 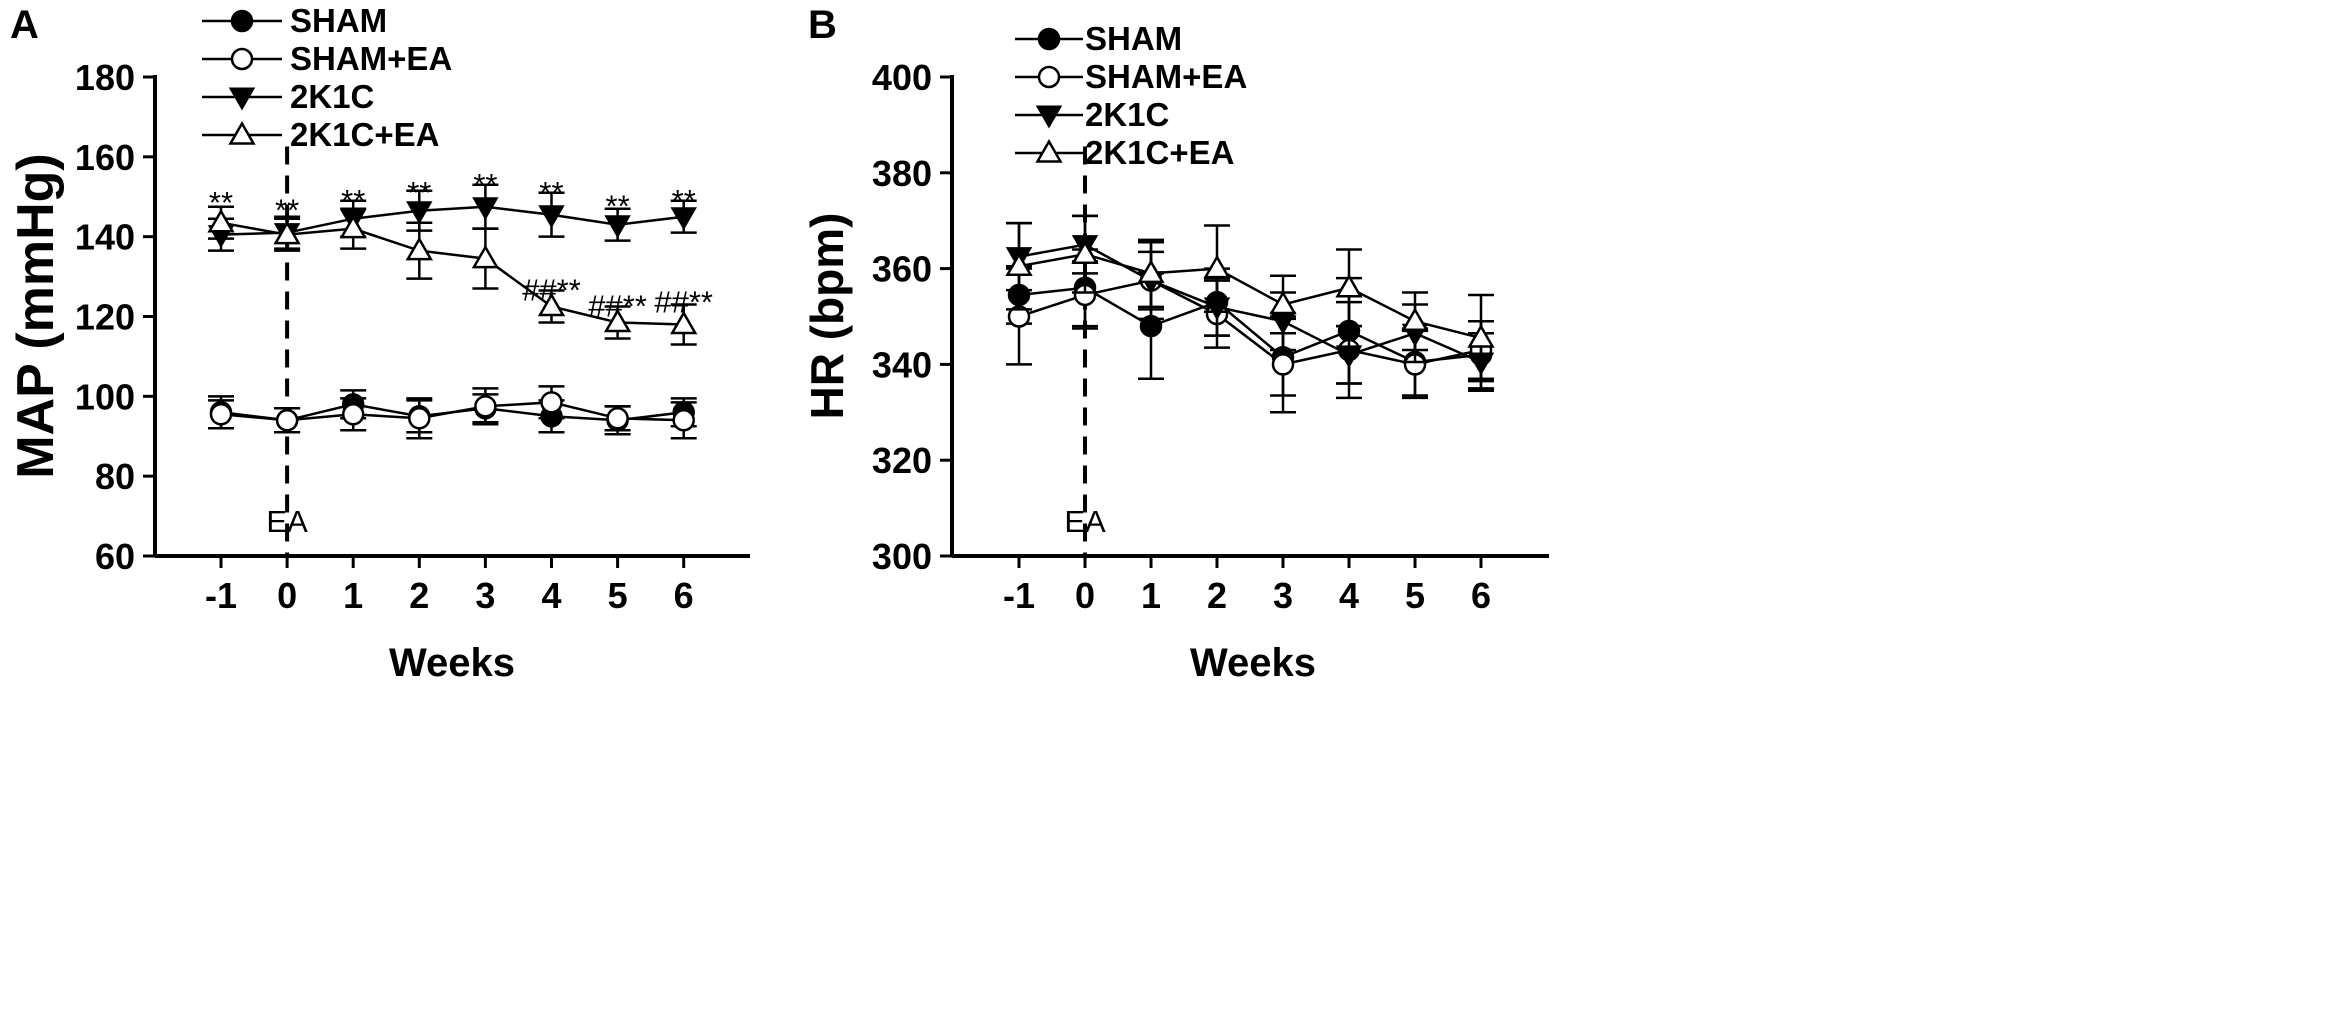 What do you see at coordinates (902, 364) in the screenshot?
I see `y-tick-label: 340` at bounding box center [902, 364].